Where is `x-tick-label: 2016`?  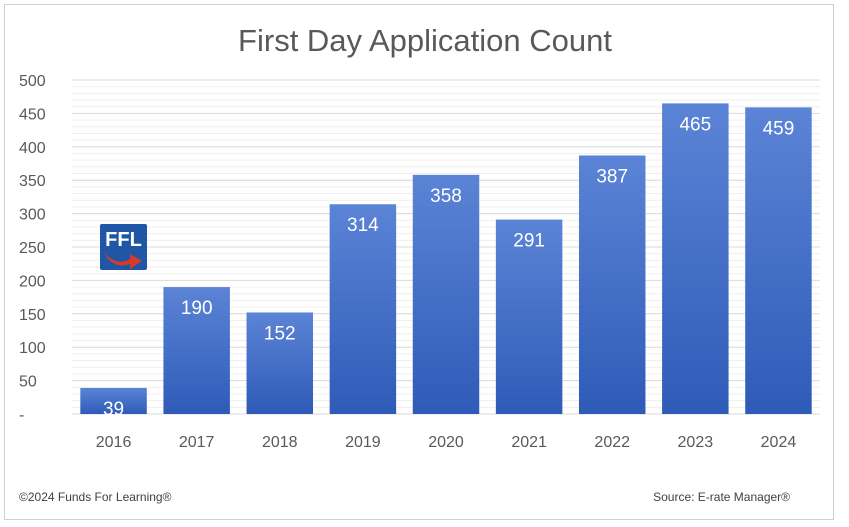
x-tick-label: 2016 is located at coordinates (114, 442).